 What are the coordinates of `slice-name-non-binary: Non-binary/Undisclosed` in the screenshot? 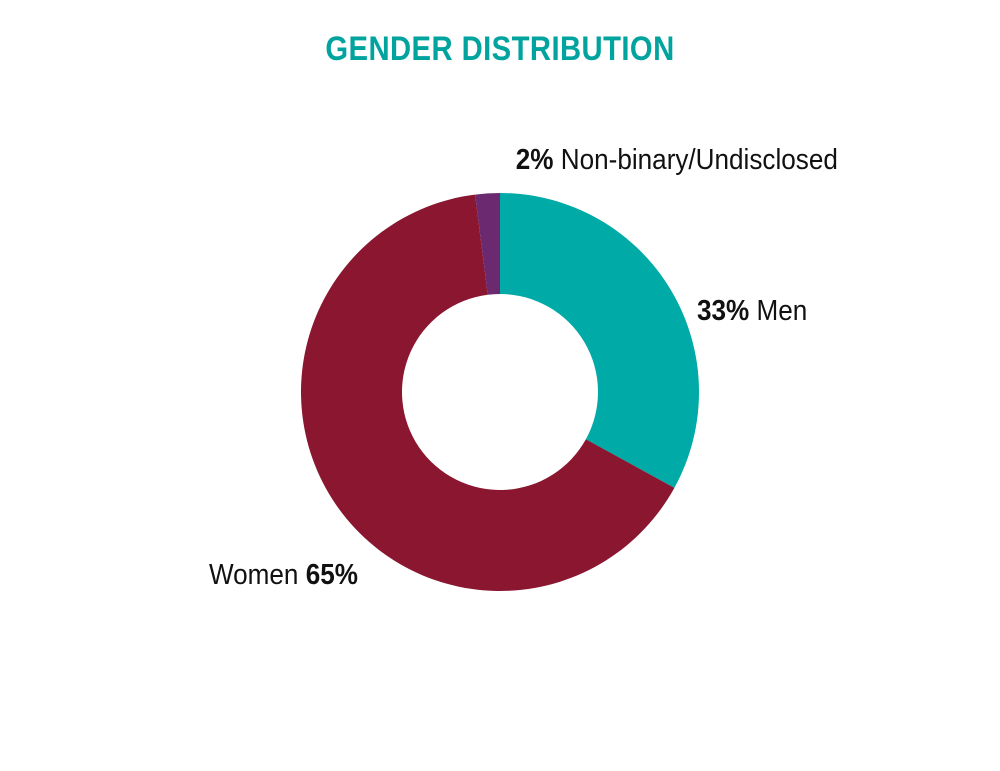 It's located at (699, 160).